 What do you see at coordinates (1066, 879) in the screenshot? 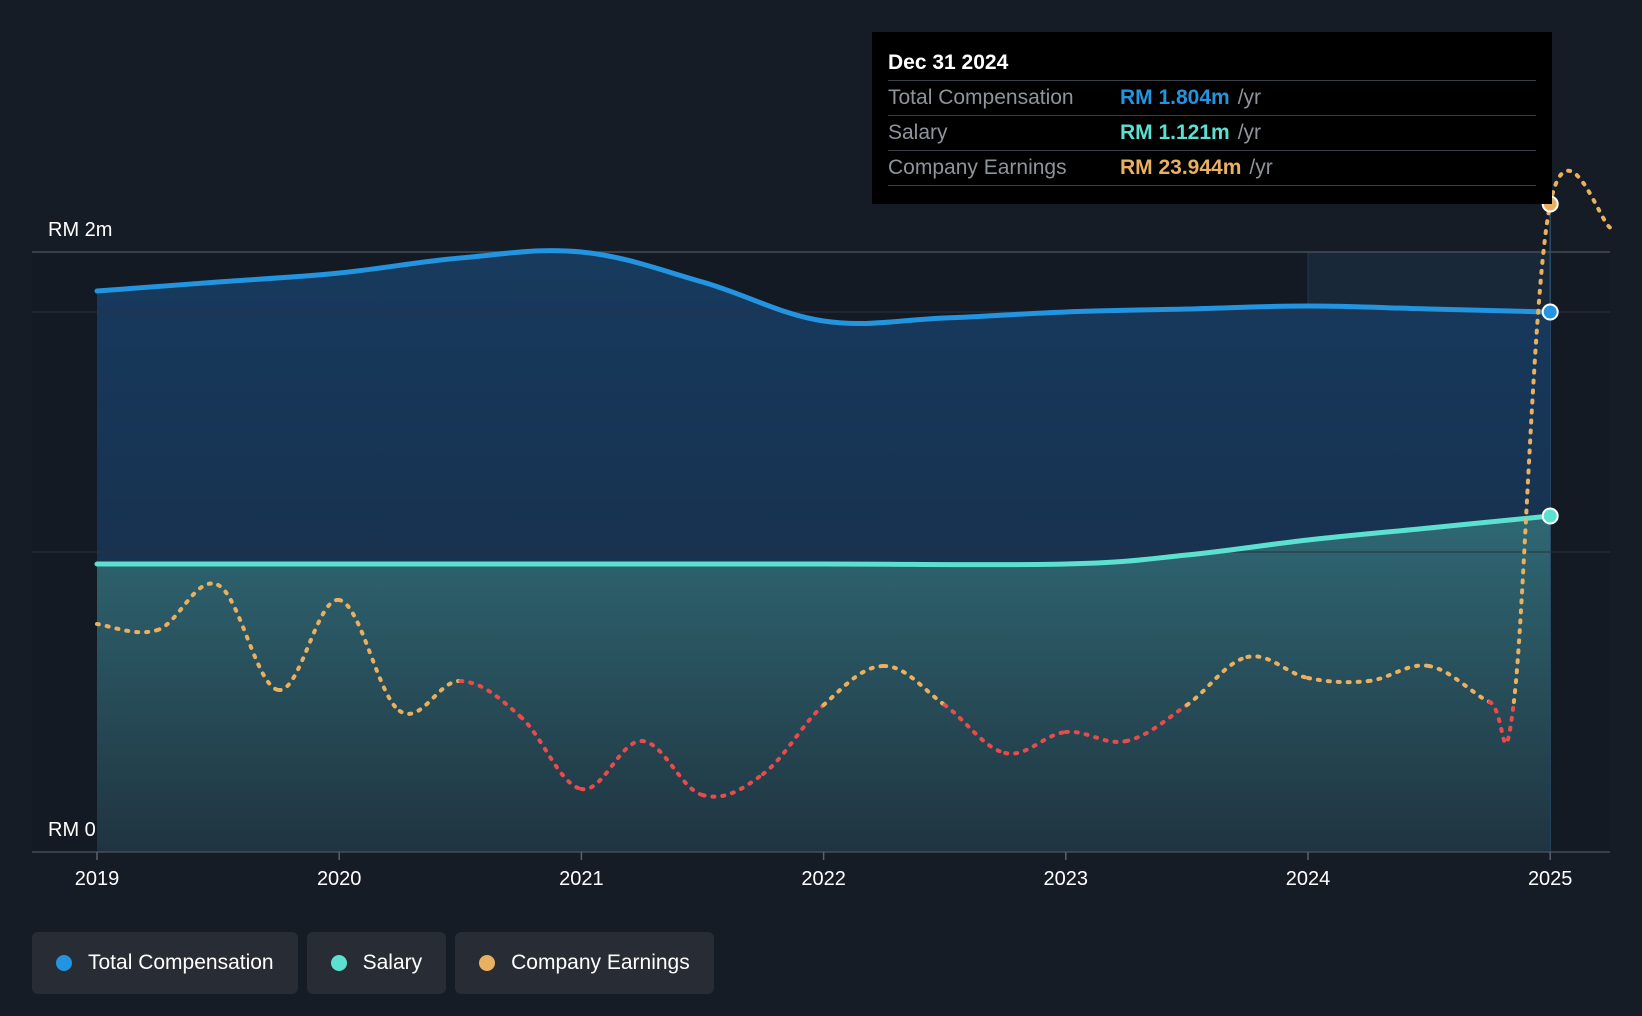
I see `x-tick-label: 2023` at bounding box center [1066, 879].